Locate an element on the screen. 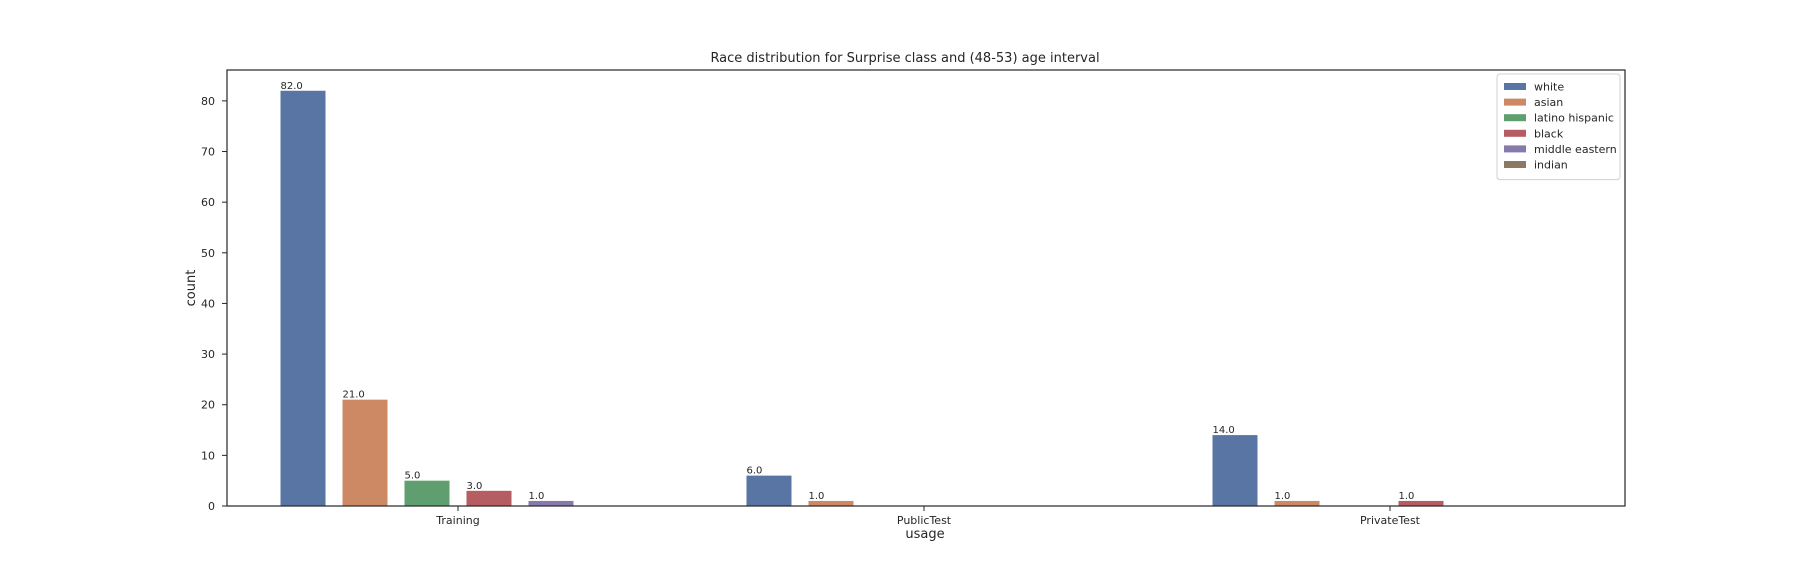 This screenshot has width=1800, height=580. x-axis-label: usage is located at coordinates (924, 534).